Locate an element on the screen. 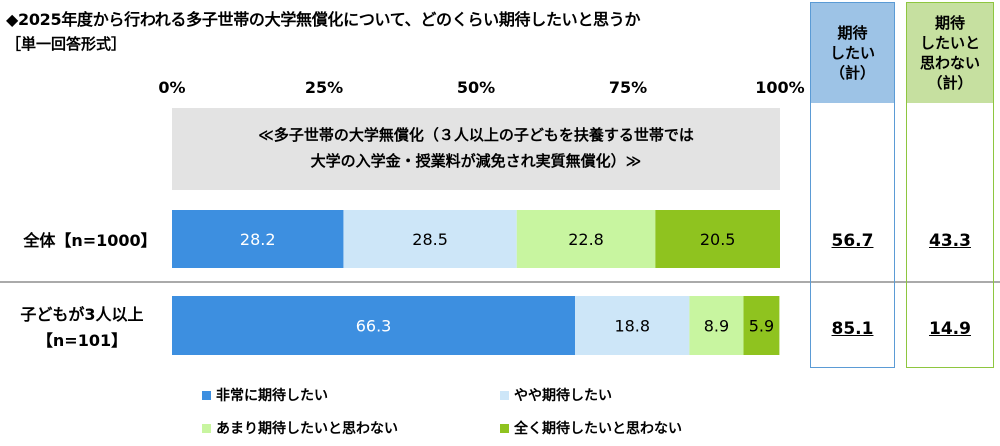 The image size is (1000, 446). expect-total-value: 56.7 is located at coordinates (852, 241).